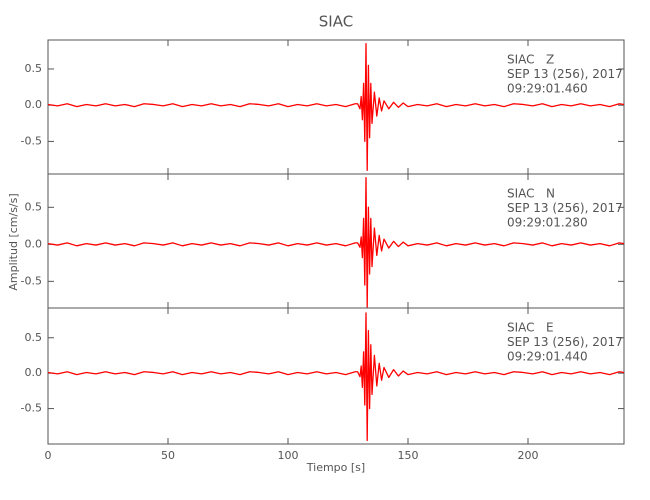 The height and width of the screenshot is (500, 650). I want to click on x-tick-label: 100, so click(288, 455).